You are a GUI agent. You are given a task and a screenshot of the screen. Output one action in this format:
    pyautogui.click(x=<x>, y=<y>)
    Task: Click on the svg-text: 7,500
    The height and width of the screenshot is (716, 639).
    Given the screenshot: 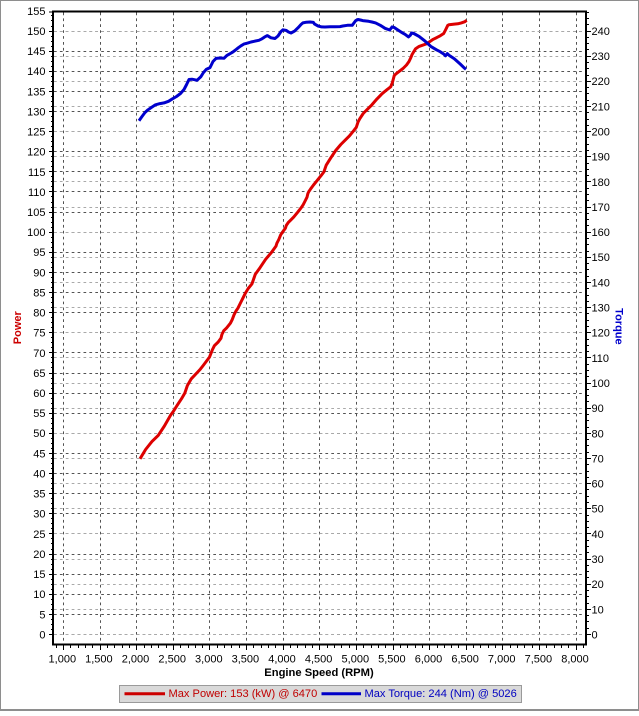 What is the action you would take?
    pyautogui.click(x=539, y=660)
    